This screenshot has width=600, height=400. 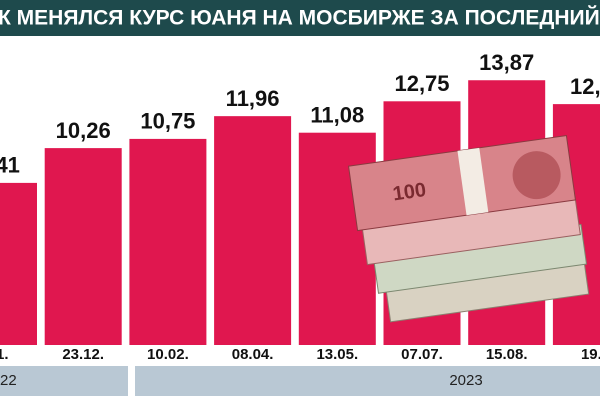 I want to click on value-label: 10,75, so click(x=167, y=121).